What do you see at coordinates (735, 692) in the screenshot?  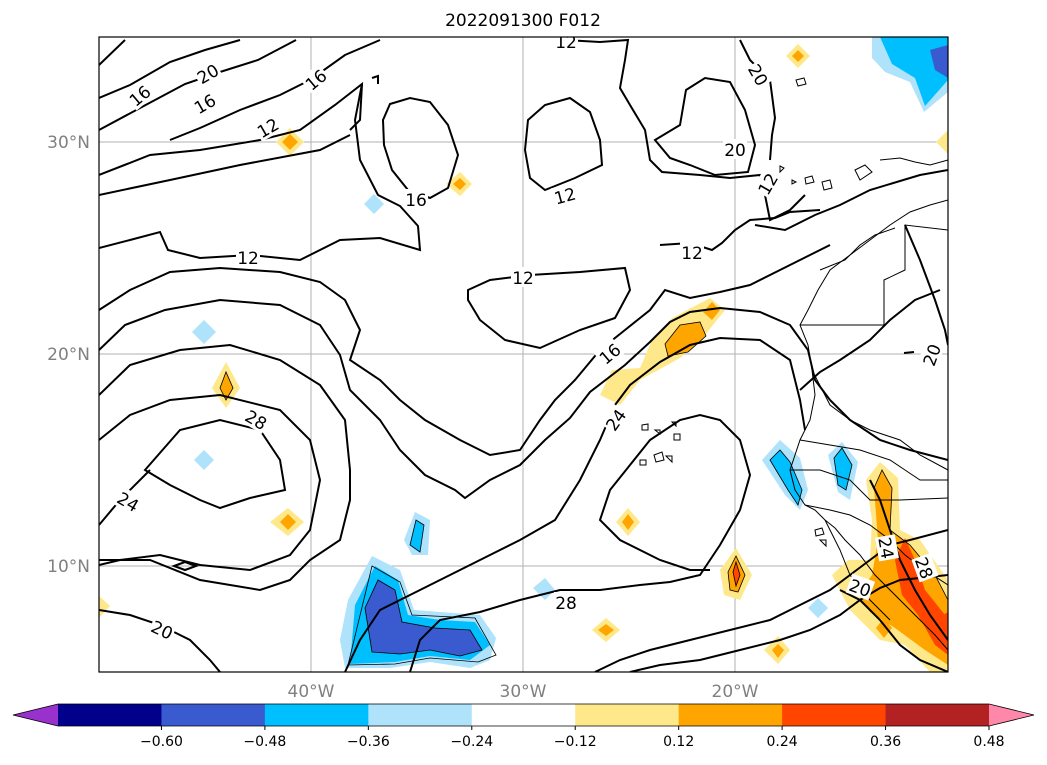 I see `lon-label-20w: 20°W` at bounding box center [735, 692].